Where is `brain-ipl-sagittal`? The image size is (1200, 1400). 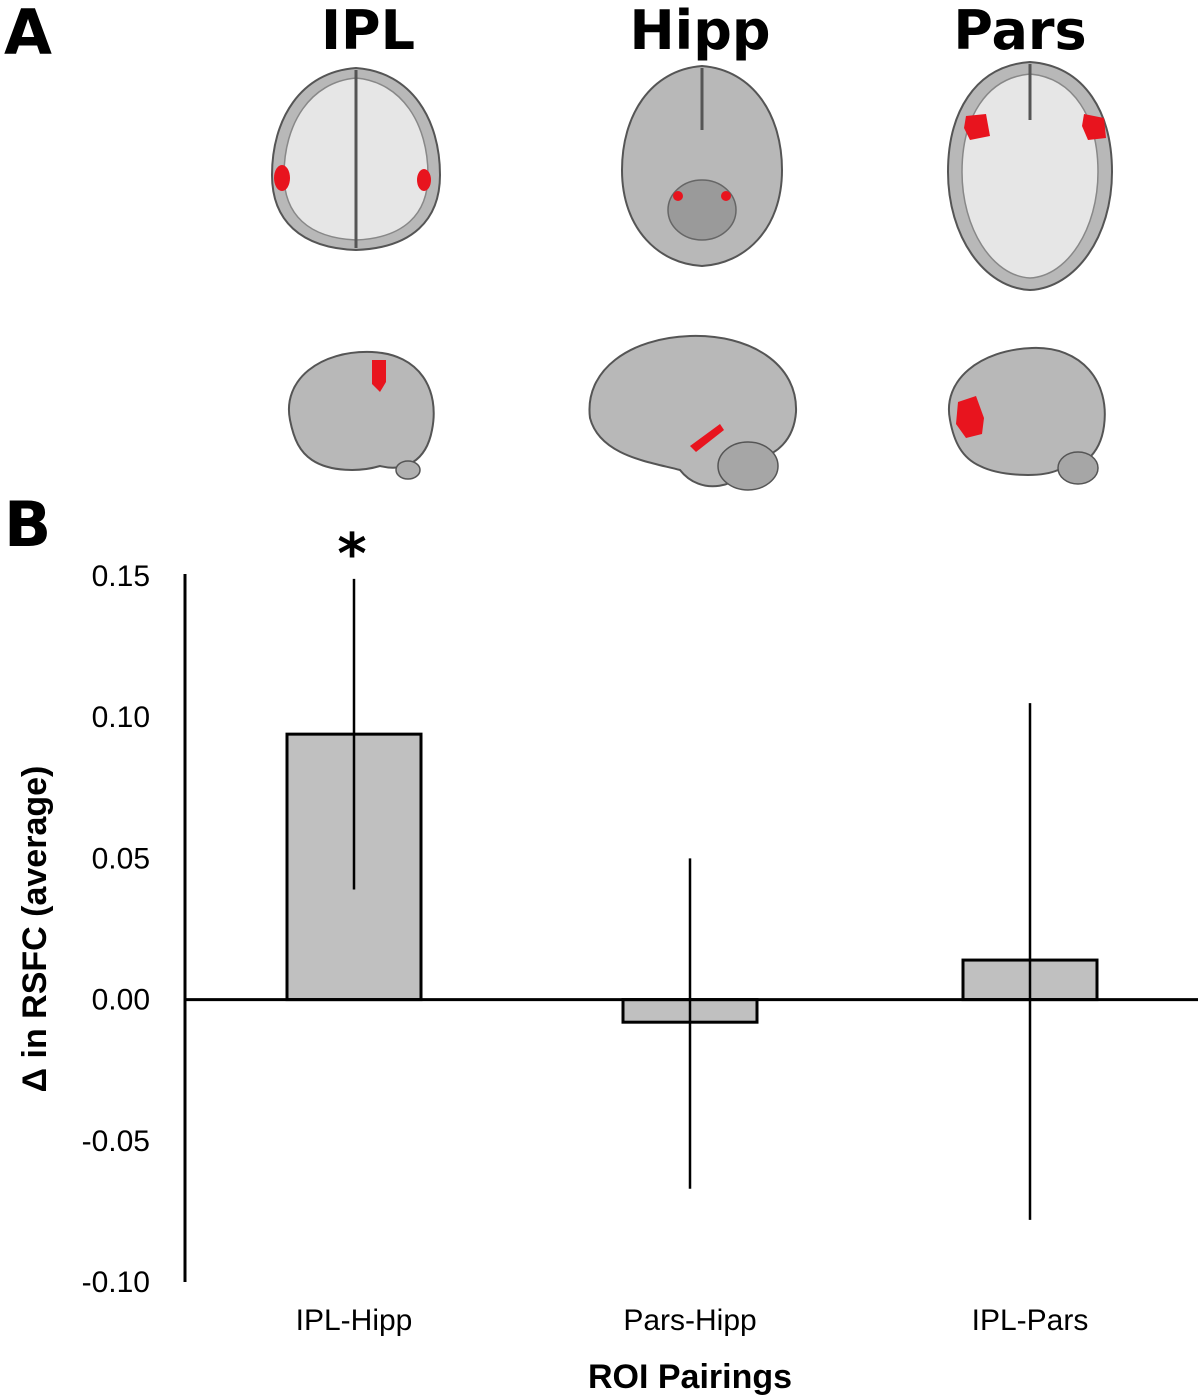
brain-ipl-sagittal is located at coordinates (361, 415).